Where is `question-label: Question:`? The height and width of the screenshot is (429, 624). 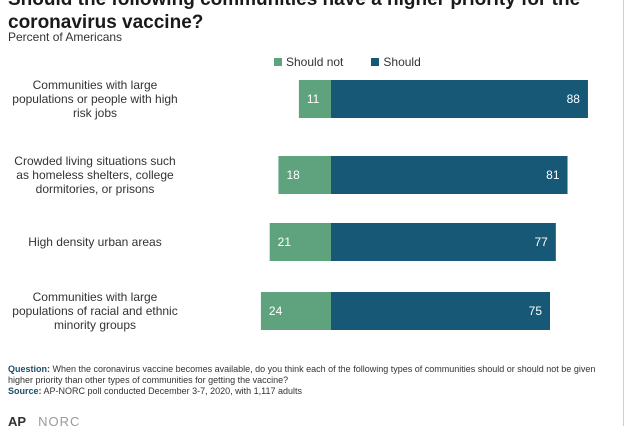
question-label: Question: is located at coordinates (29, 369).